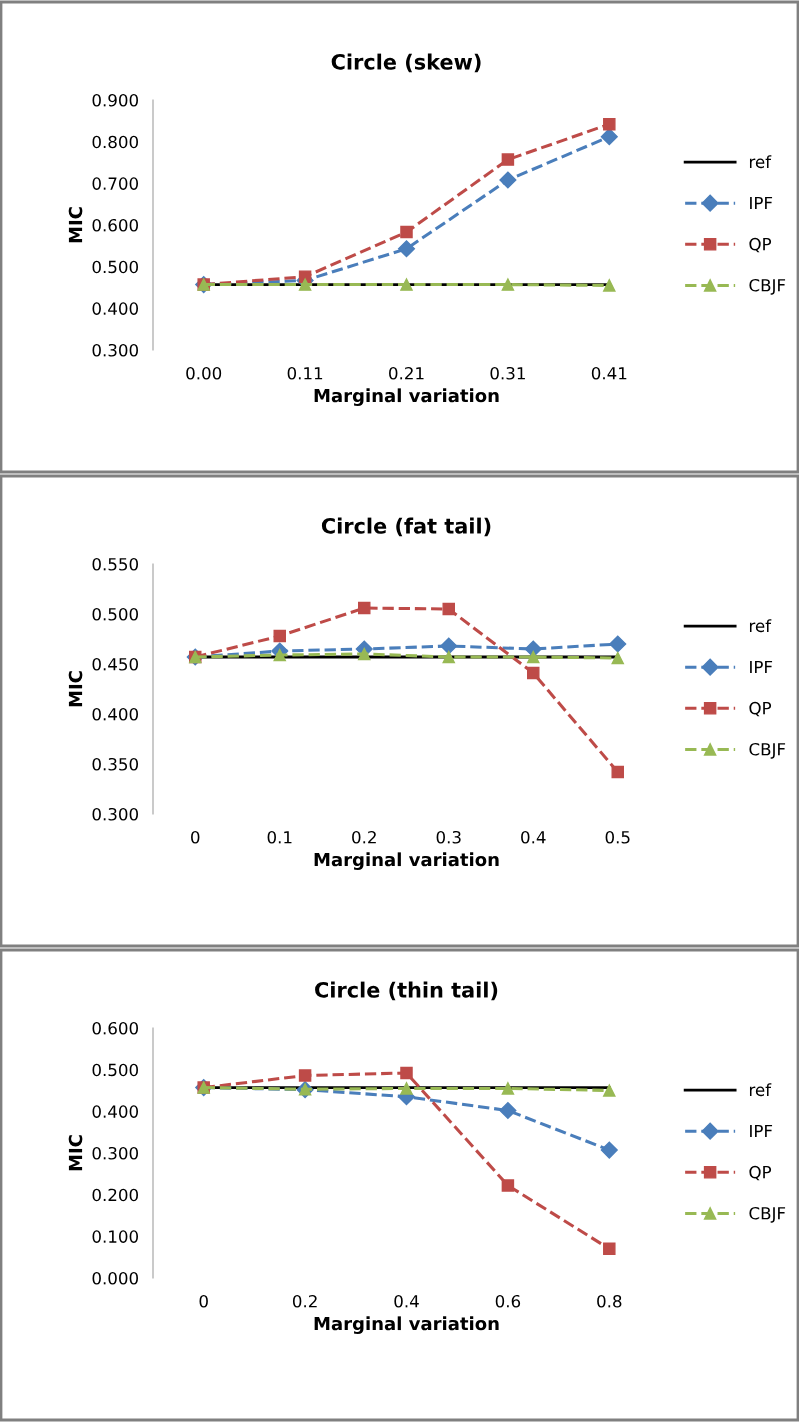 The image size is (799, 1422). What do you see at coordinates (305, 373) in the screenshot?
I see `x-tick-label: 0.11` at bounding box center [305, 373].